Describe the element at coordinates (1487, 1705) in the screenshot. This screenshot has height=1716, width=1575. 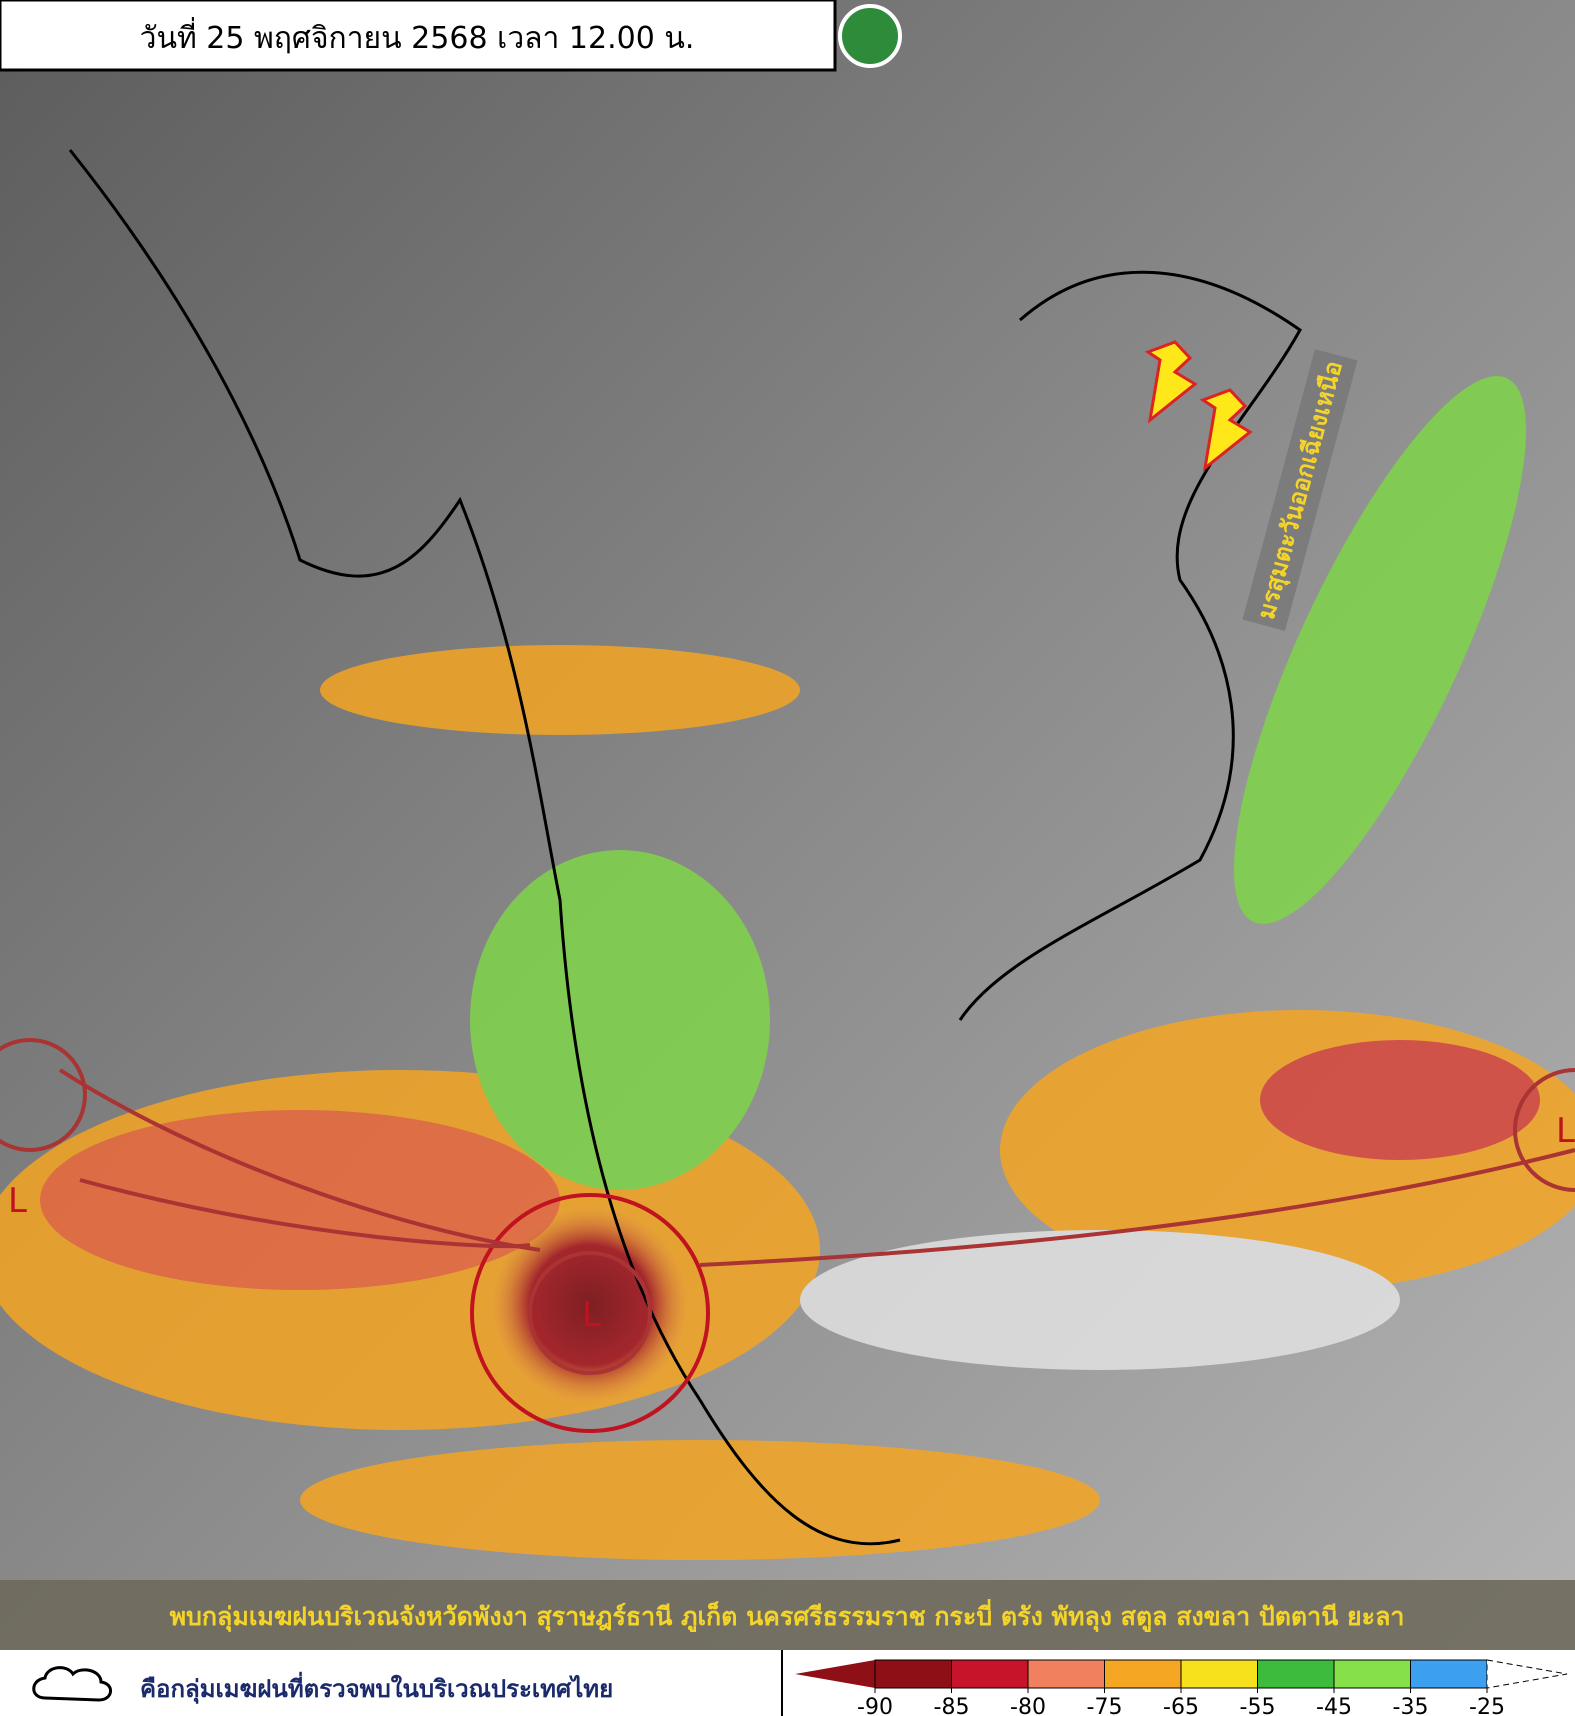
I see `scale-tick-label: -25` at that location.